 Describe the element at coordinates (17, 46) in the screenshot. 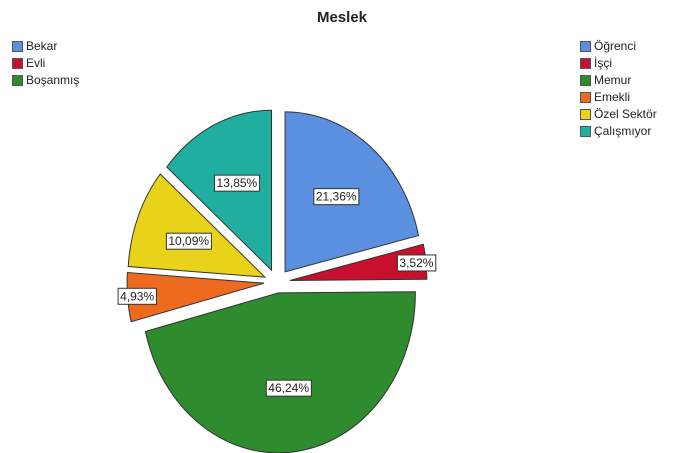

I see `legend-swatch-bekar` at that location.